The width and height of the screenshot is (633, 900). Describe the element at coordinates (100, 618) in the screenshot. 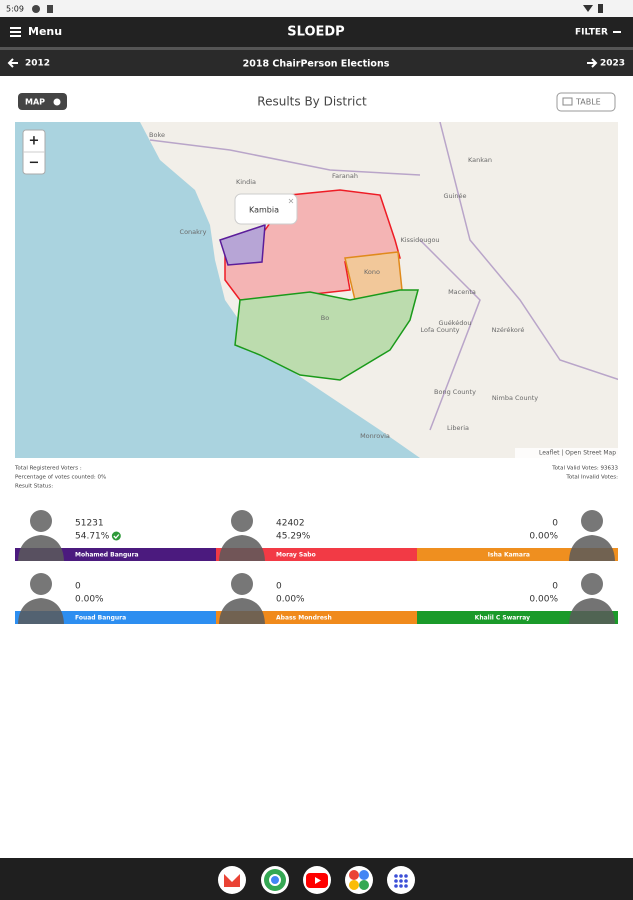

I see `candidate-name: Fouad Bangura` at that location.